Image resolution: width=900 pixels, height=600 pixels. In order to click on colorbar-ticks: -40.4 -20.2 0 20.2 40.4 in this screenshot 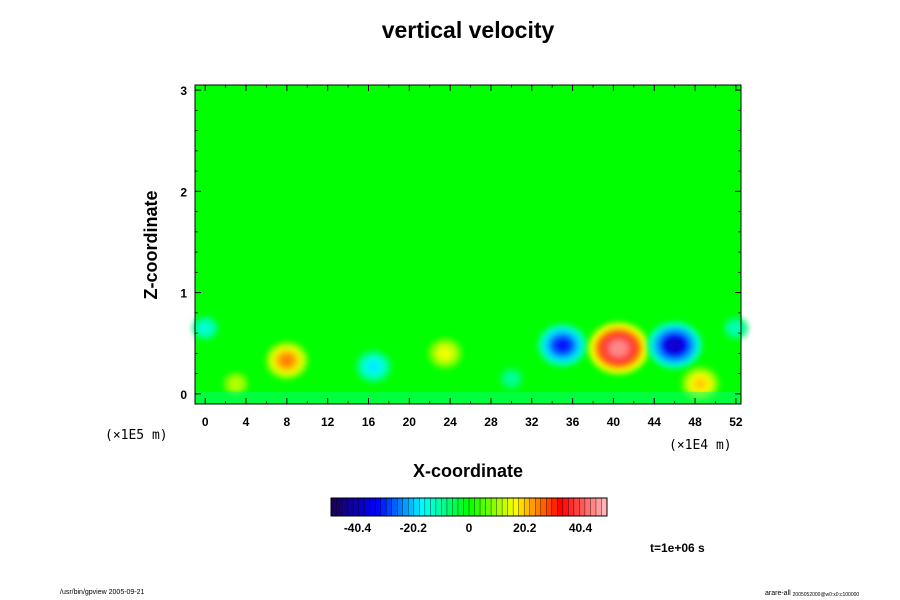, I will do `click(468, 528)`.